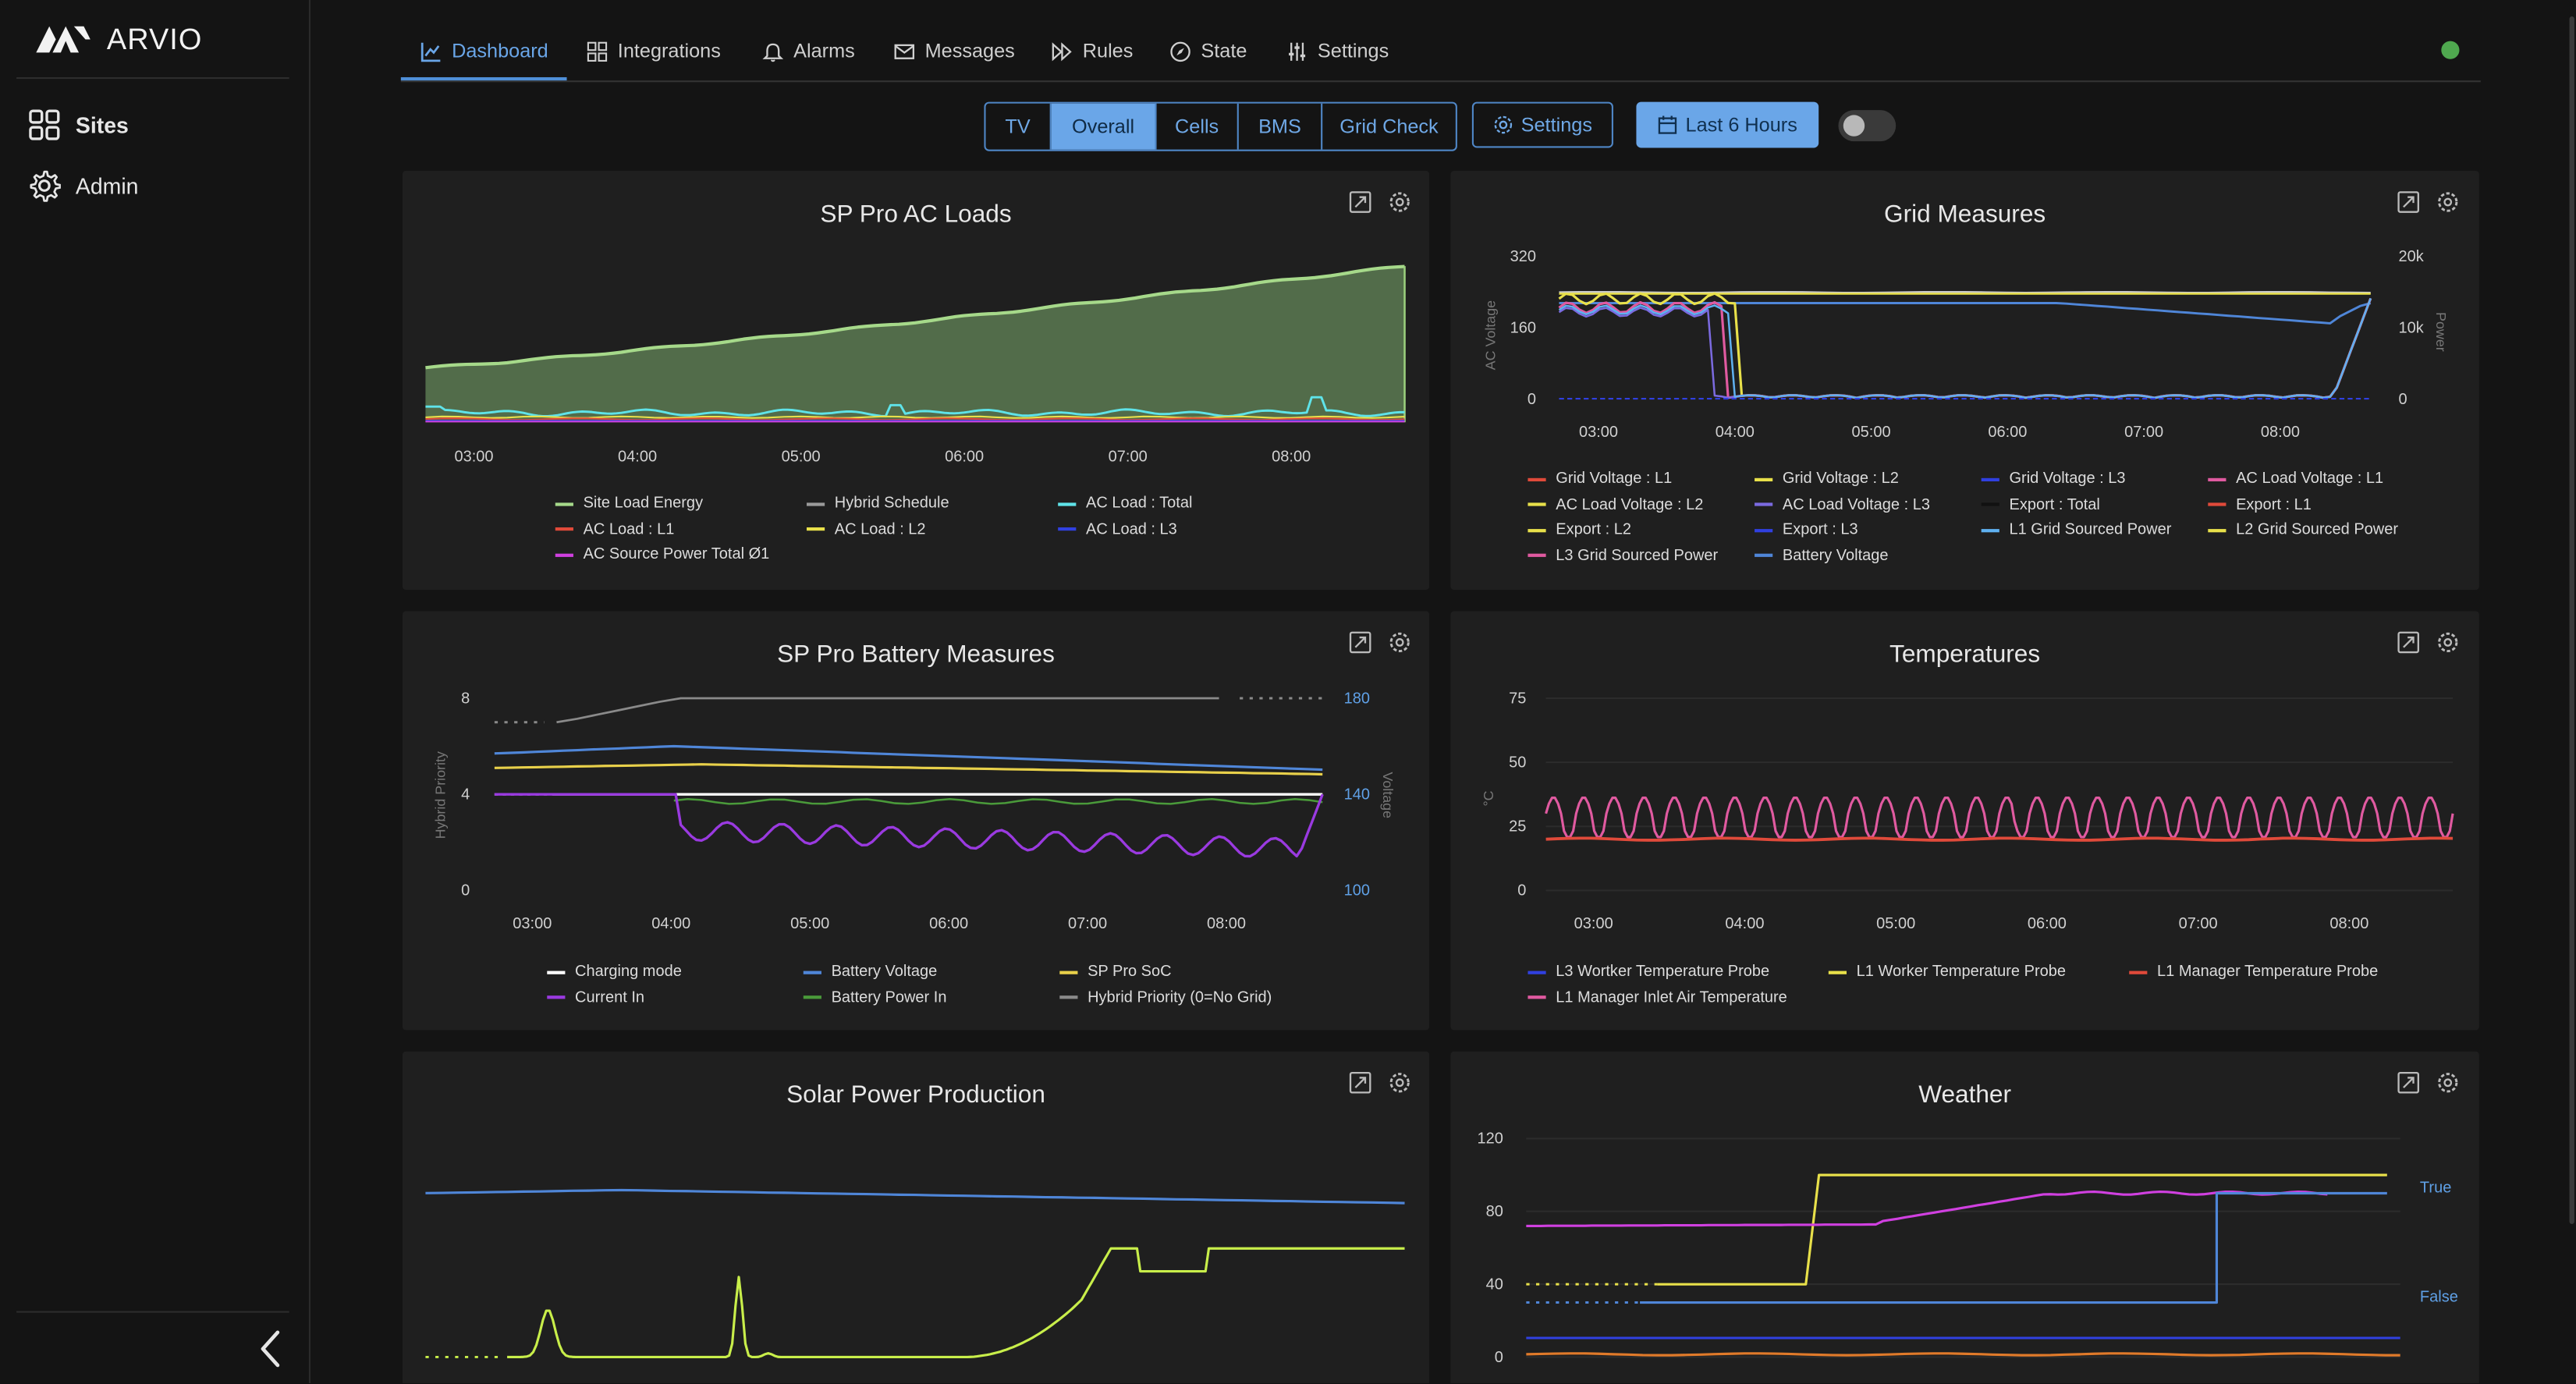 The image size is (2576, 1384). I want to click on compass-icon, so click(1180, 51).